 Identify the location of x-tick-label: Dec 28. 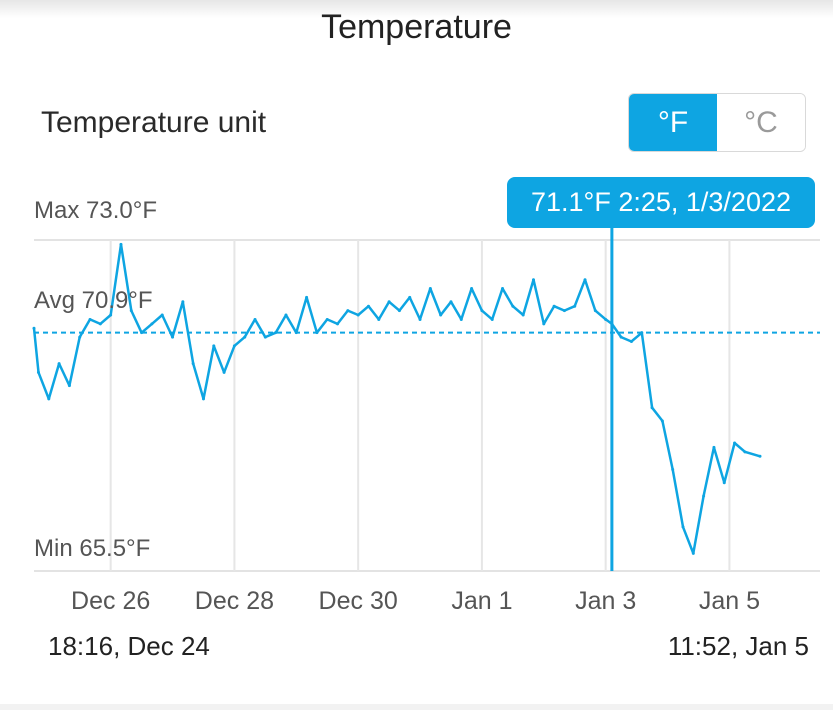
(234, 601).